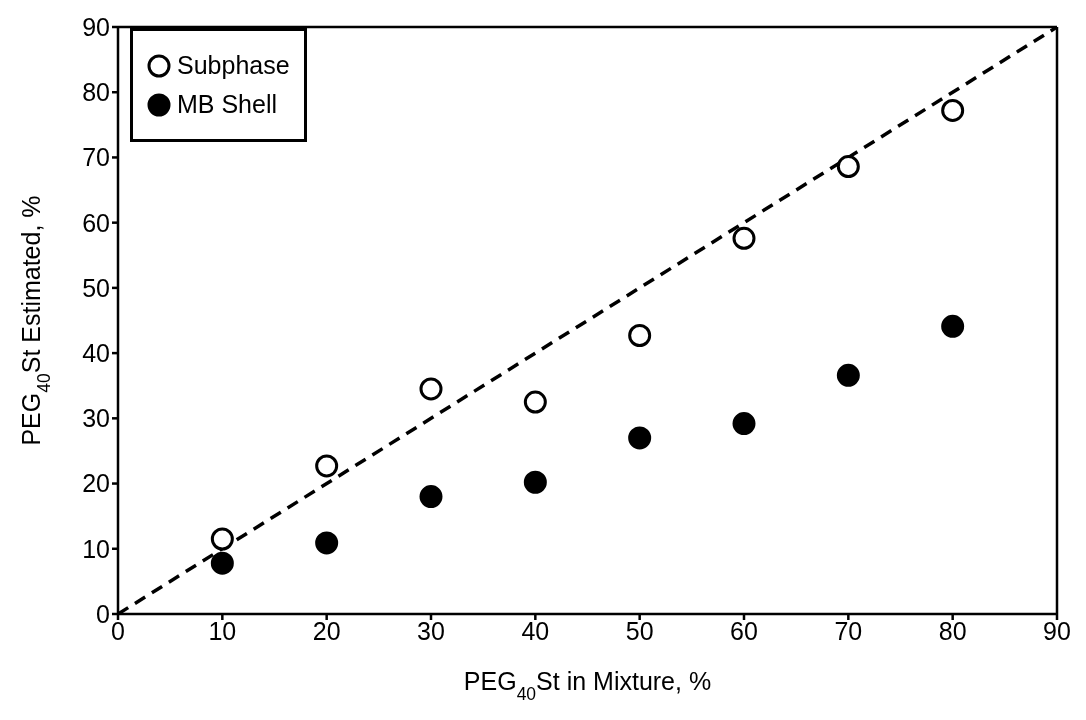 Image resolution: width=1086 pixels, height=720 pixels. I want to click on y-tick-label: 70, so click(96, 157).